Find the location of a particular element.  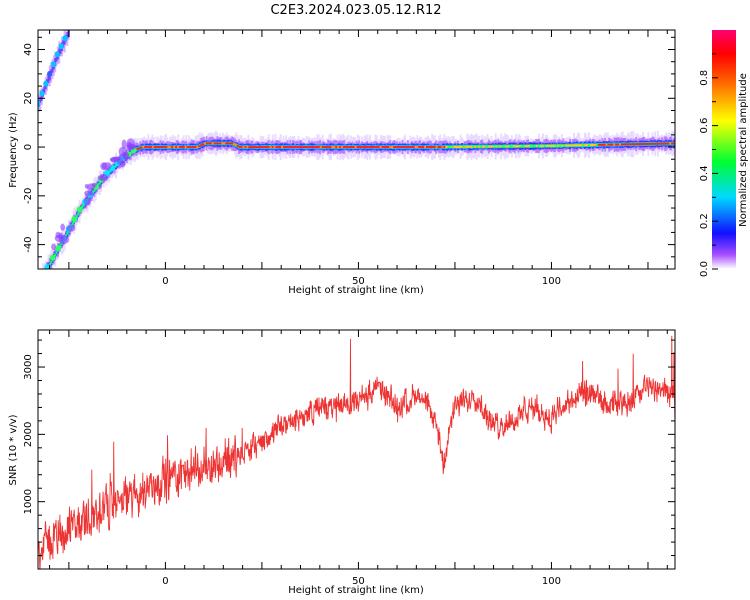

snr-ytick-label: 3000 is located at coordinates (28, 366).